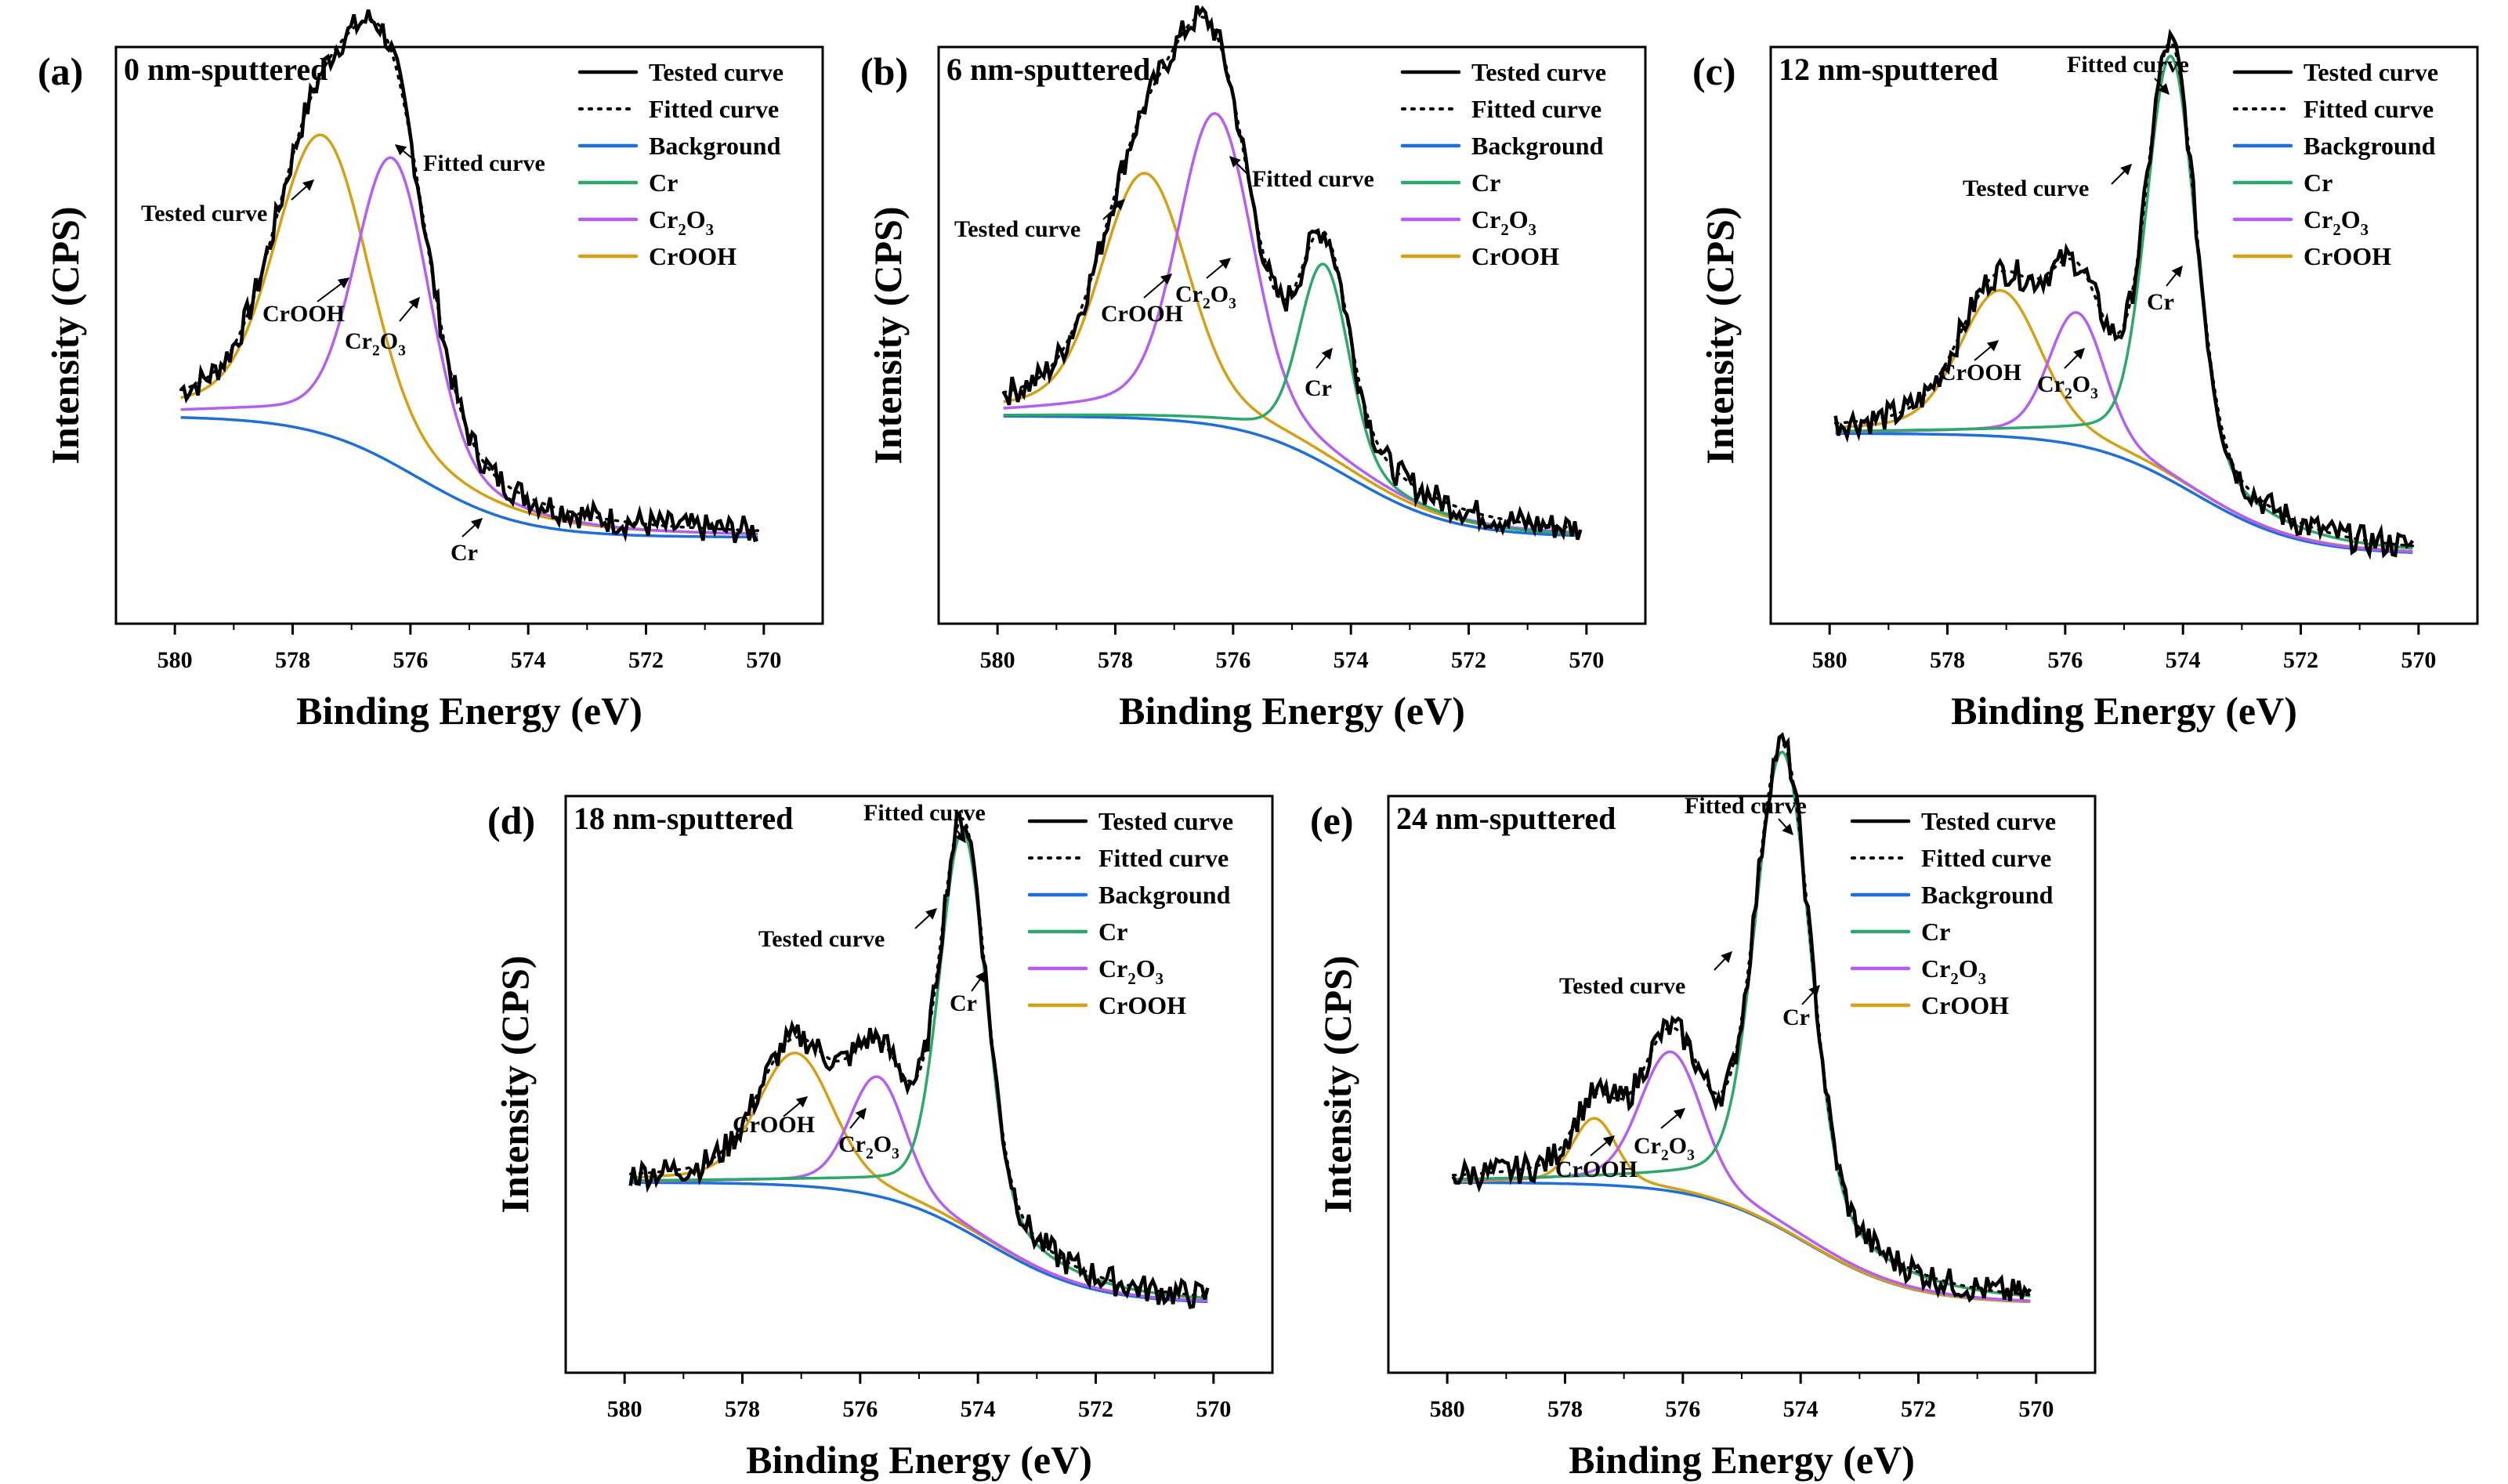 This screenshot has height=1484, width=2508. I want to click on panel-letter: (c), so click(1714, 71).